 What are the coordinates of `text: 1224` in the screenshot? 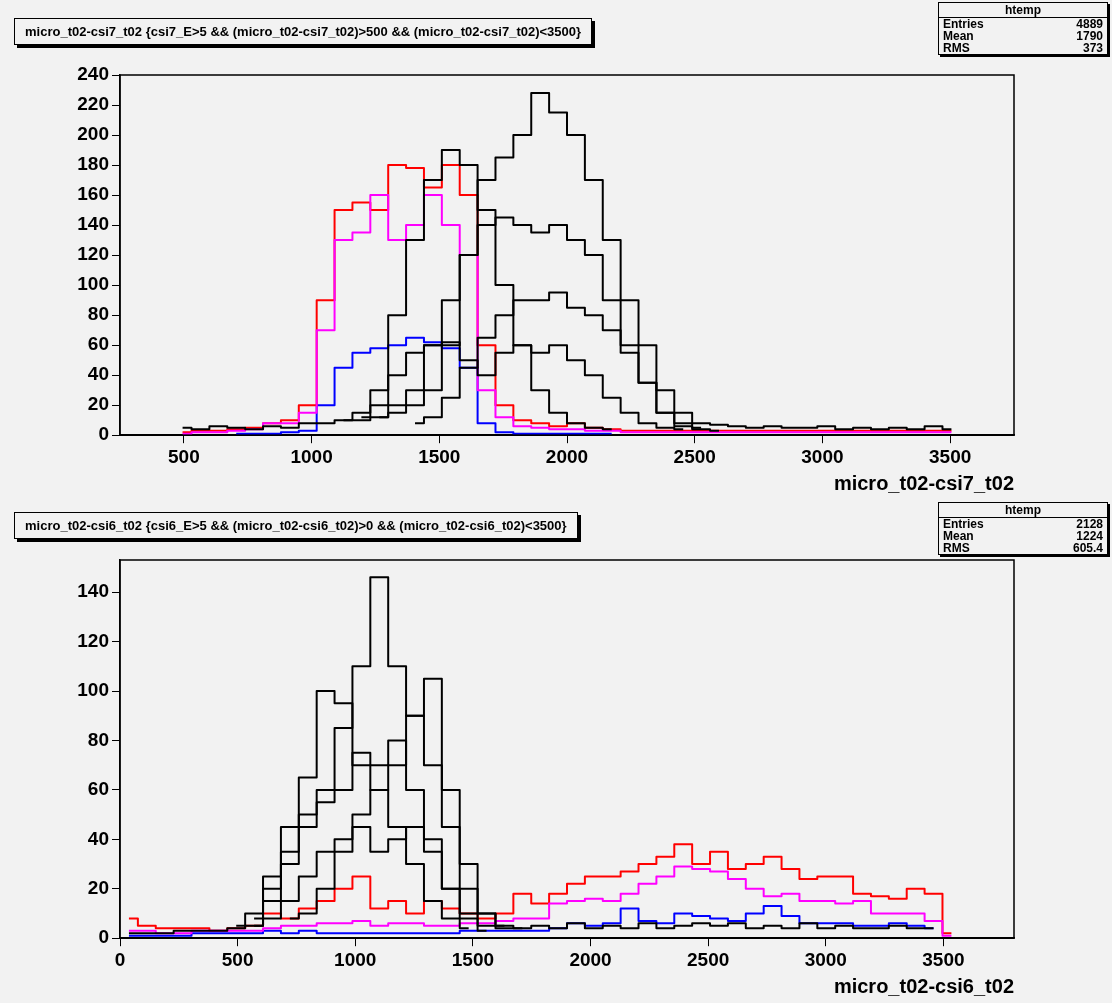 It's located at (1089, 536).